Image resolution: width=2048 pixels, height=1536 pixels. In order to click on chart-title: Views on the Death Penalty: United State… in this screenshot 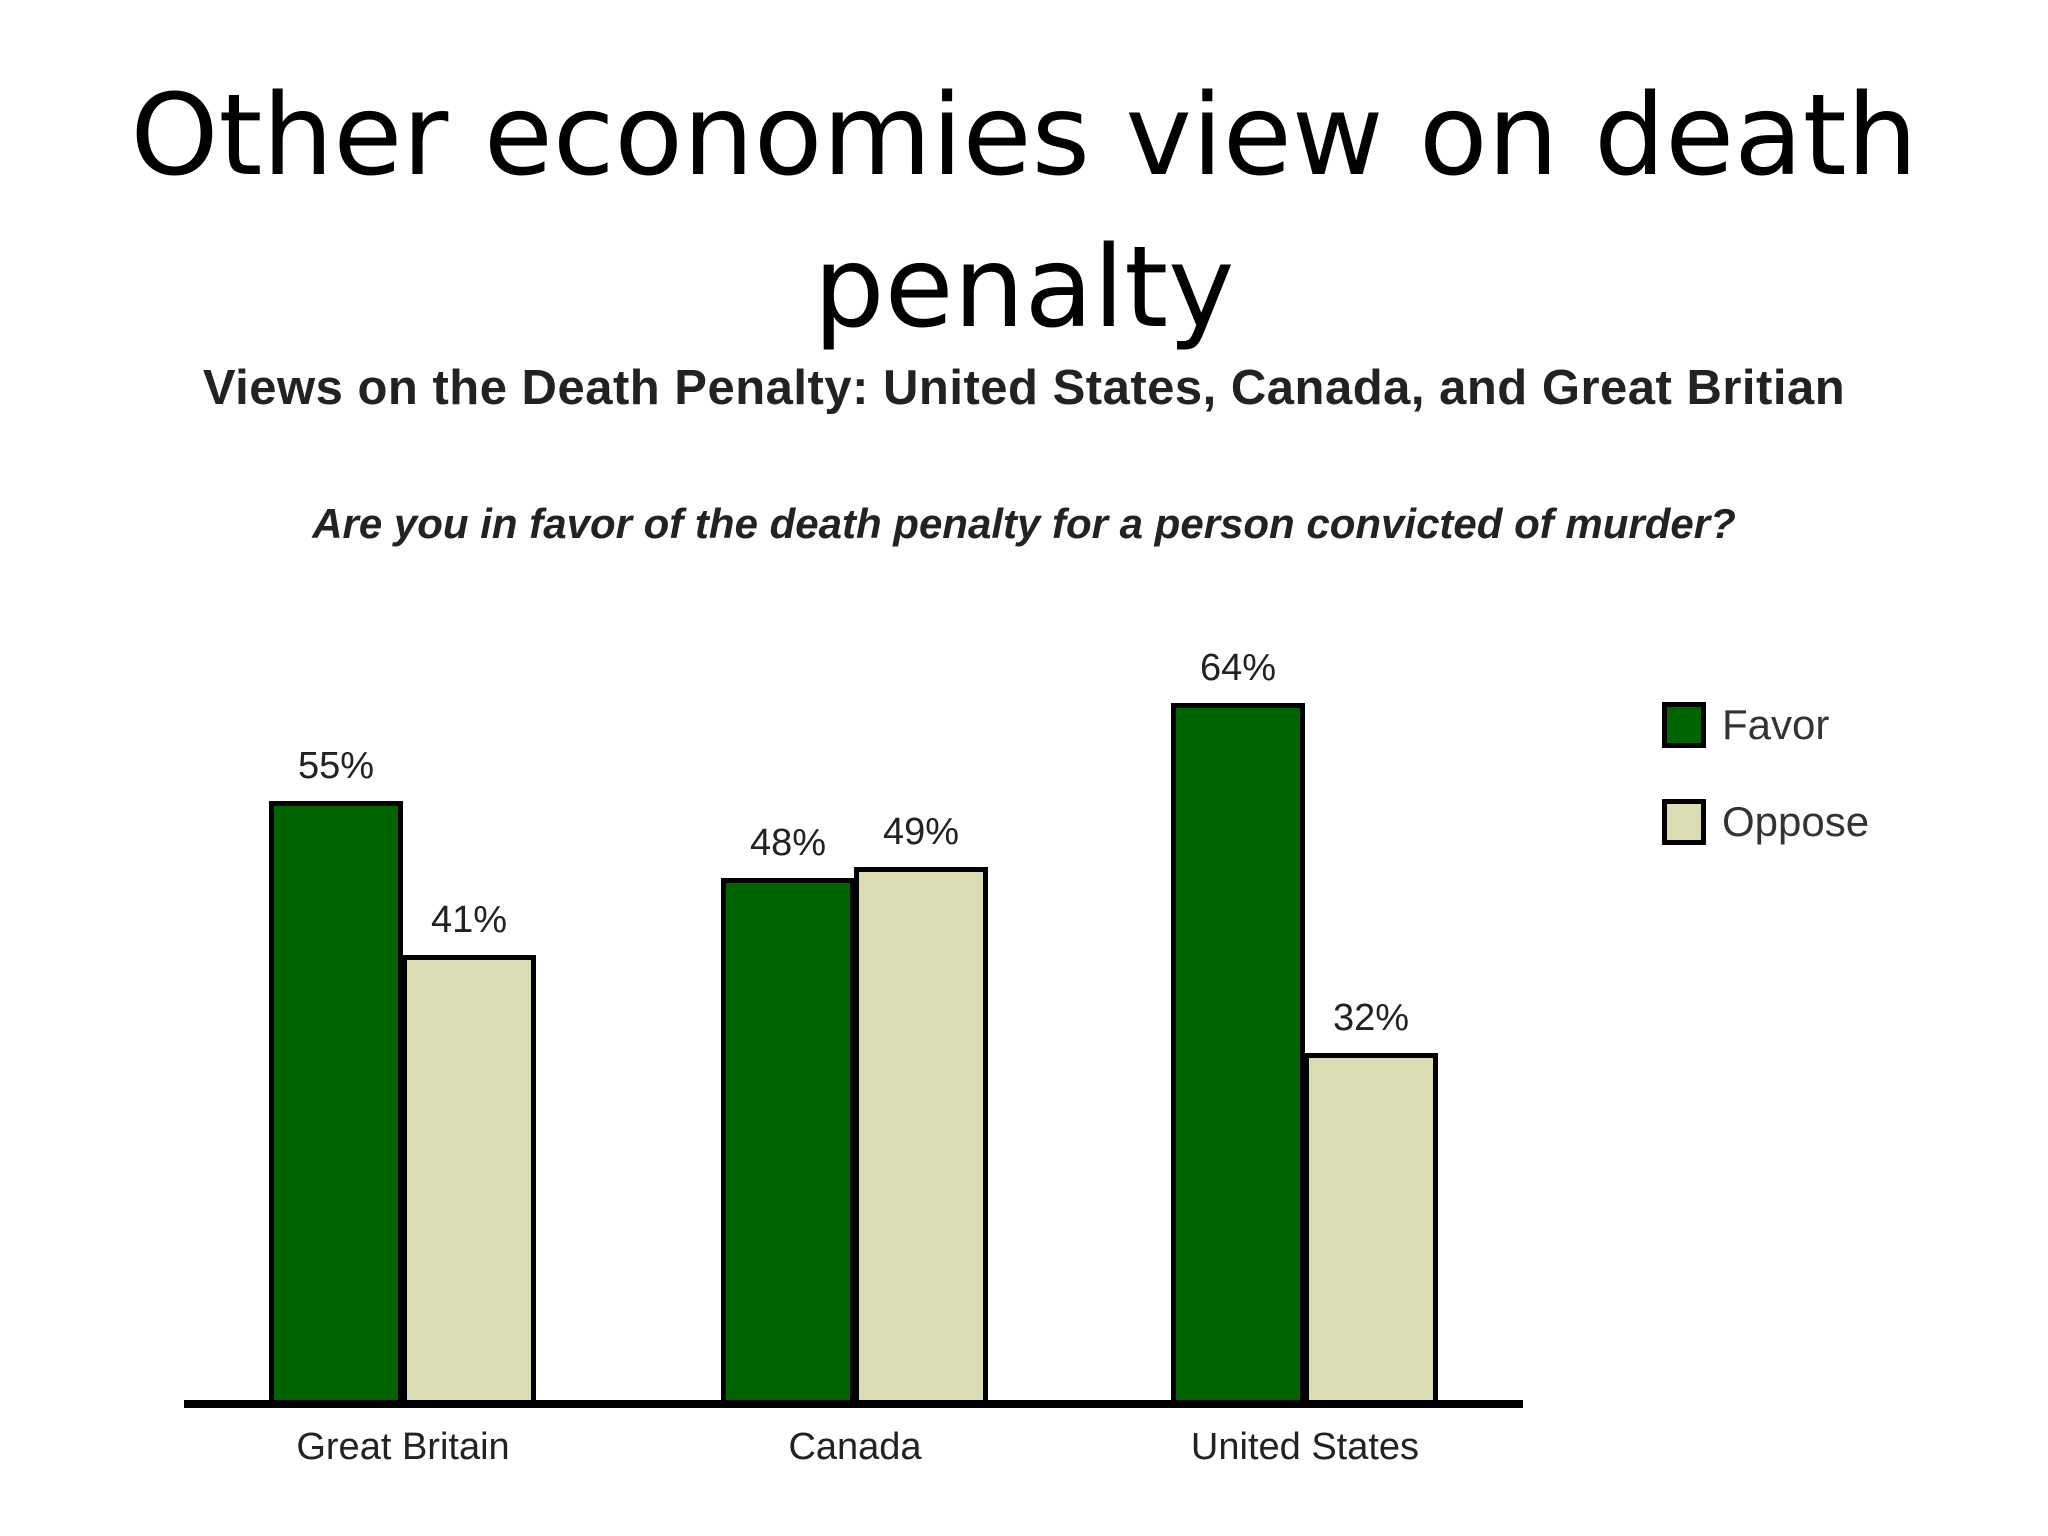, I will do `click(1024, 388)`.